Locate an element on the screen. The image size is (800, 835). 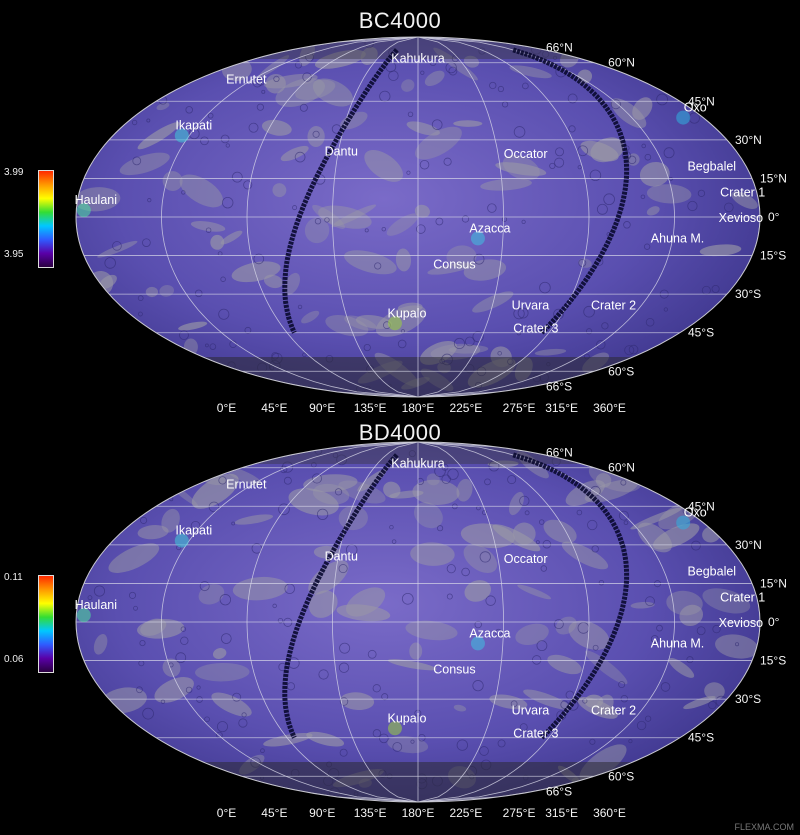
longitude-label: 45°E is located at coordinates (274, 408).